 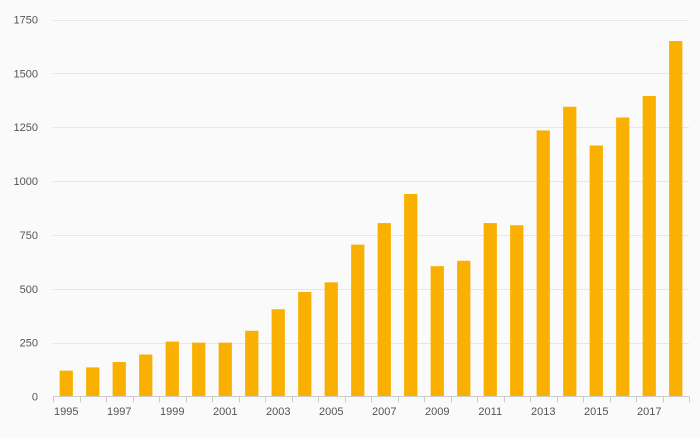 What do you see at coordinates (199, 369) in the screenshot?
I see `bar-2000` at bounding box center [199, 369].